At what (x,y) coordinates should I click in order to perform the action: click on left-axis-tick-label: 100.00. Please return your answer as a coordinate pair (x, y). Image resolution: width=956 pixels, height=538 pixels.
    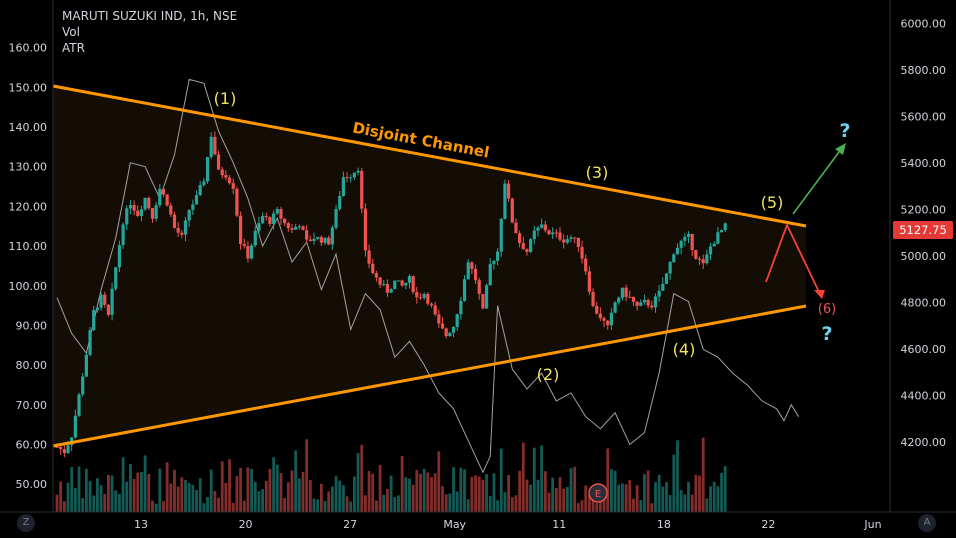
    Looking at the image, I should click on (28, 286).